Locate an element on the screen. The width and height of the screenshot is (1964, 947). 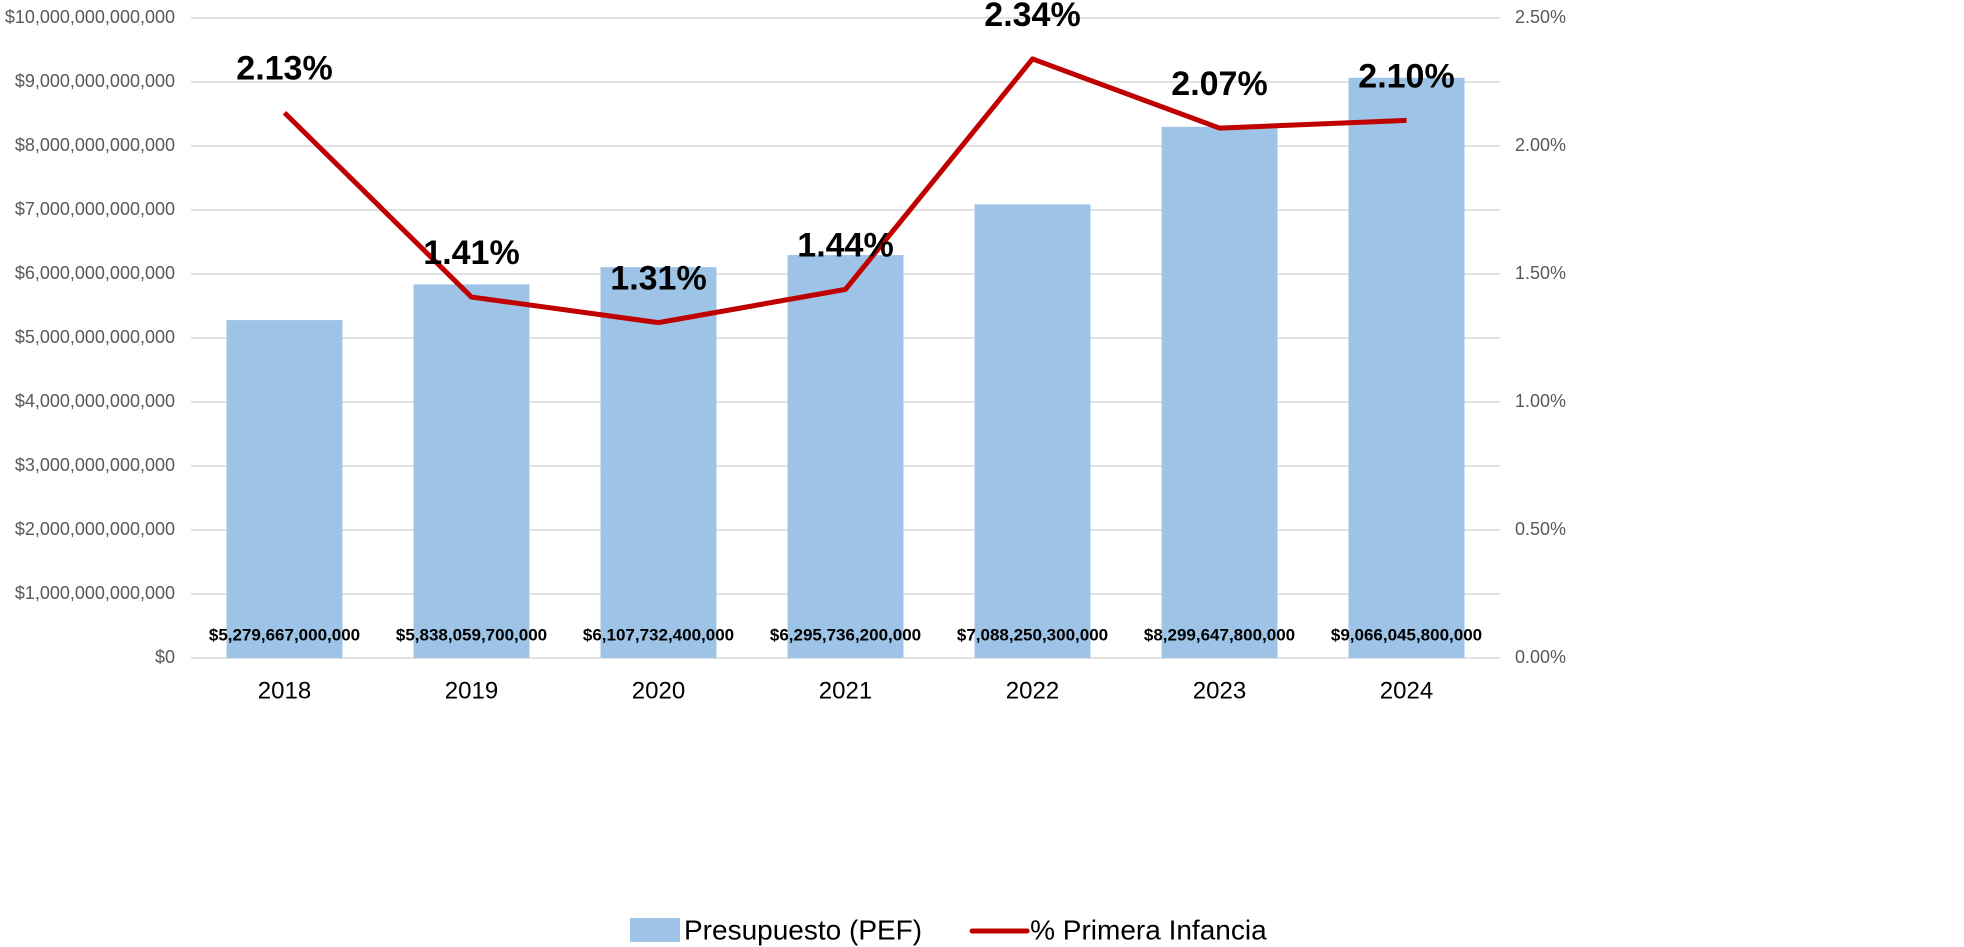
x-tick-label: 2024 is located at coordinates (1406, 690).